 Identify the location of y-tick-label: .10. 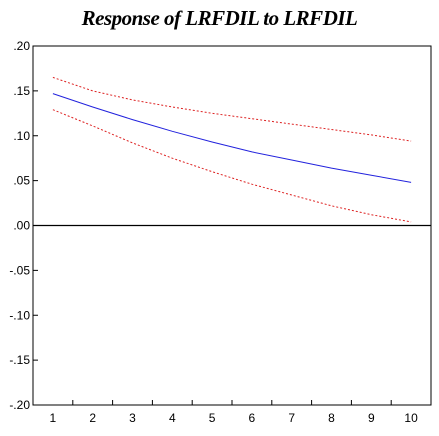
(21, 136).